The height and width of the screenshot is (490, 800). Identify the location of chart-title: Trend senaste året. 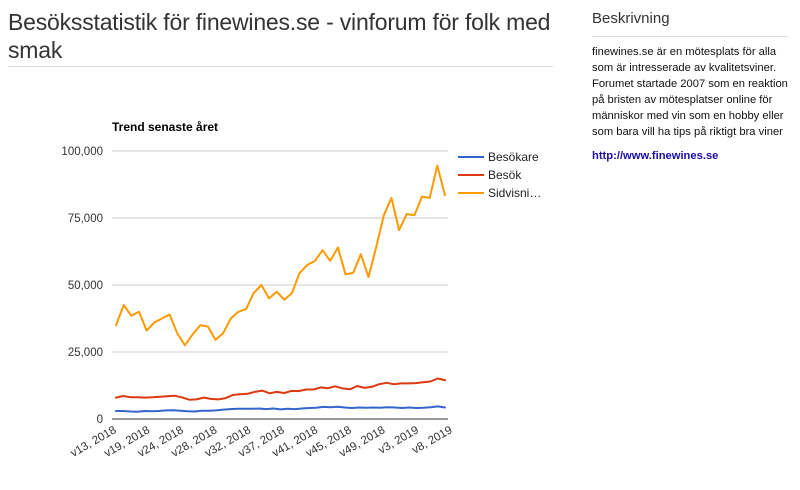
(165, 127).